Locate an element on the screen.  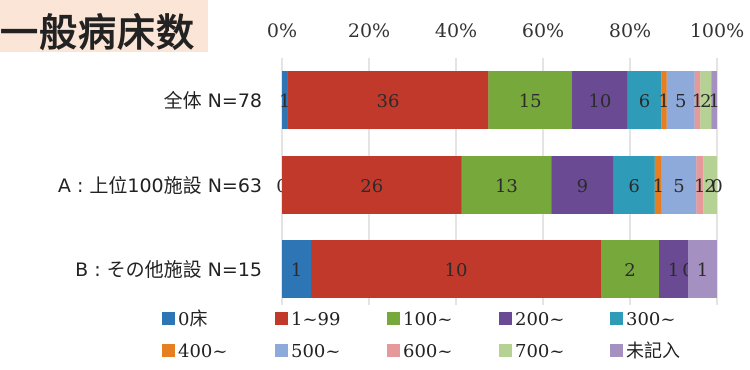
chart-title-background is located at coordinates (104, 26).